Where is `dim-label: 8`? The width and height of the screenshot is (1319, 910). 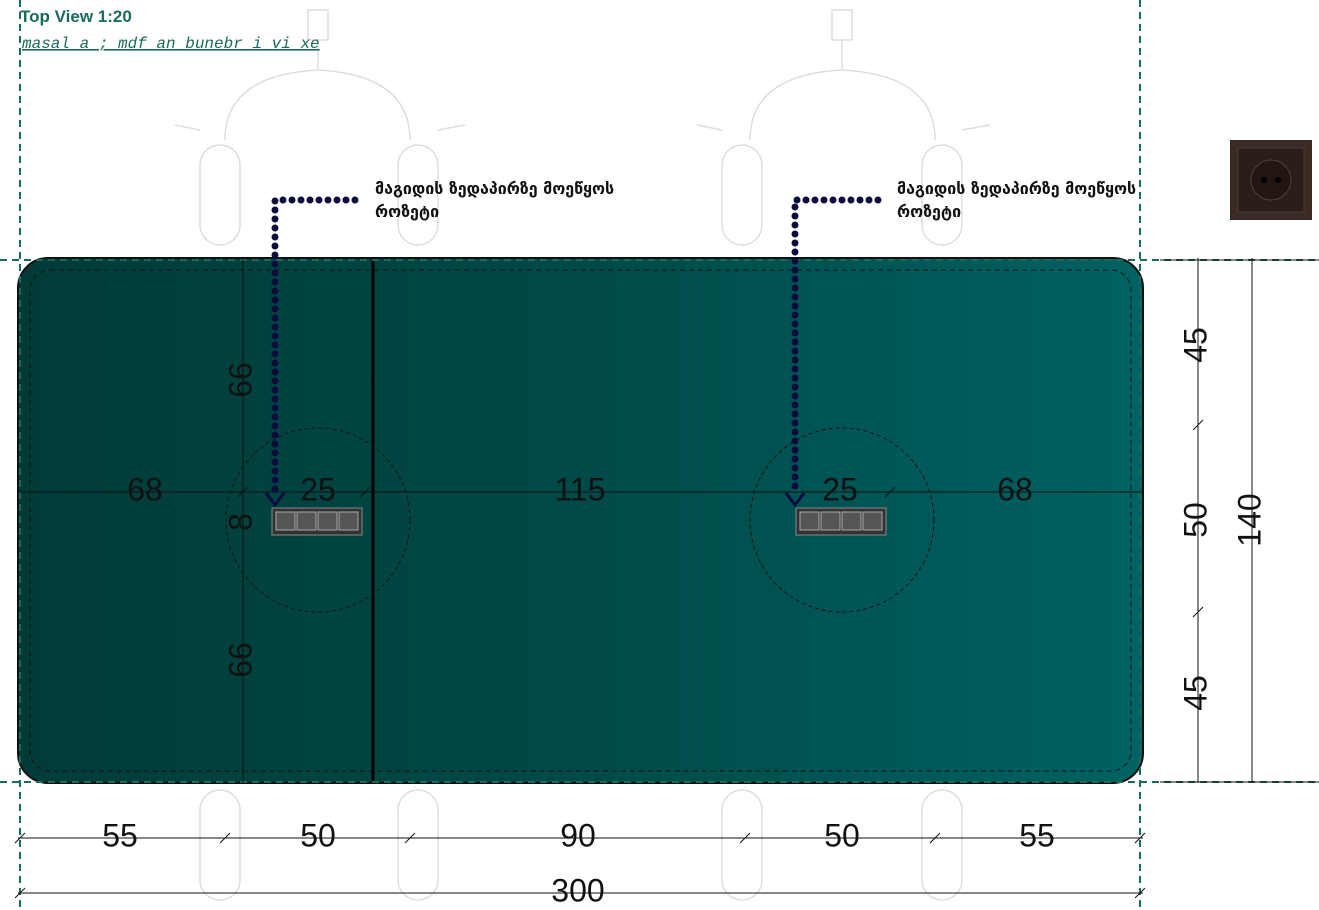 dim-label: 8 is located at coordinates (240, 522).